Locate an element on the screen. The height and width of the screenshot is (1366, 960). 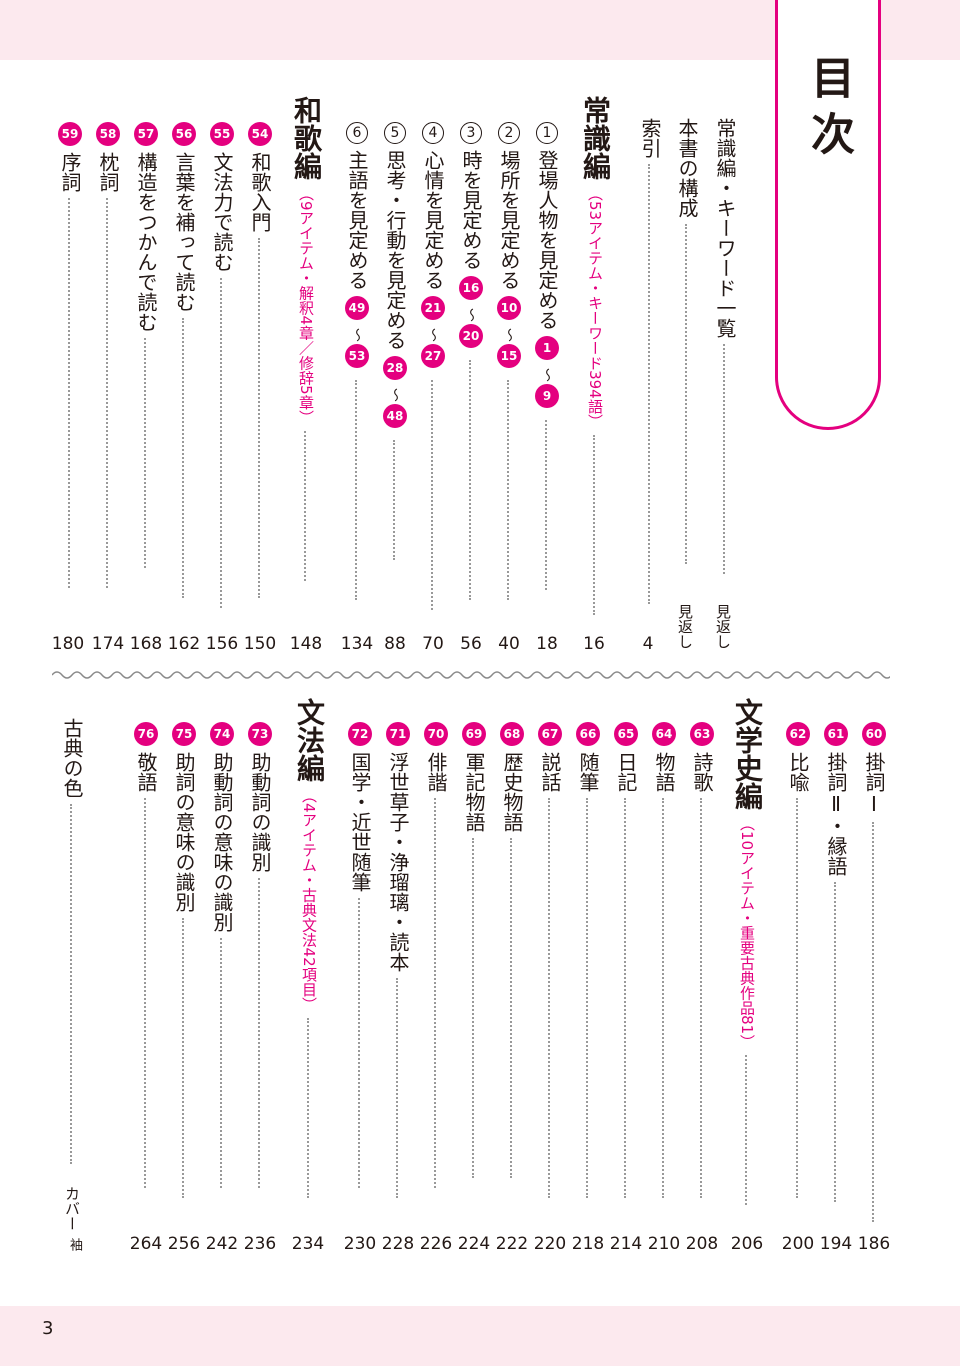
toc-entry-76: 76 敬語 is located at coordinates (146, 955).